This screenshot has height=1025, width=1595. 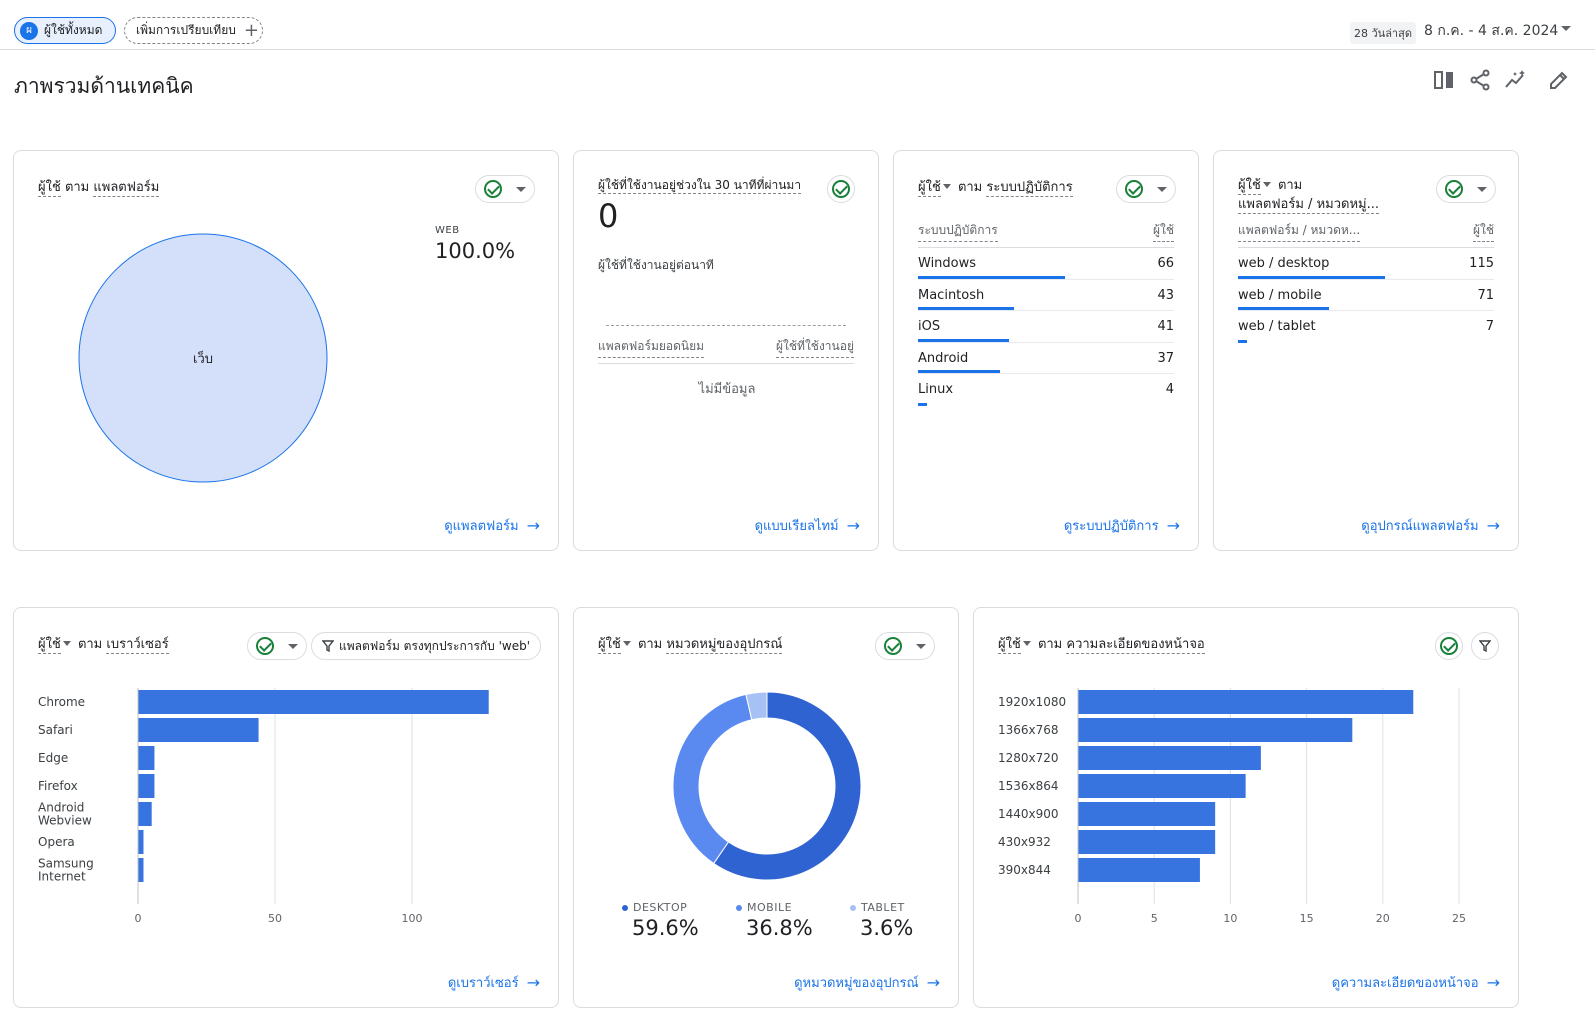 What do you see at coordinates (73, 30) in the screenshot?
I see `segment-chip-label: ผู้ใช้ทั้งหมด` at bounding box center [73, 30].